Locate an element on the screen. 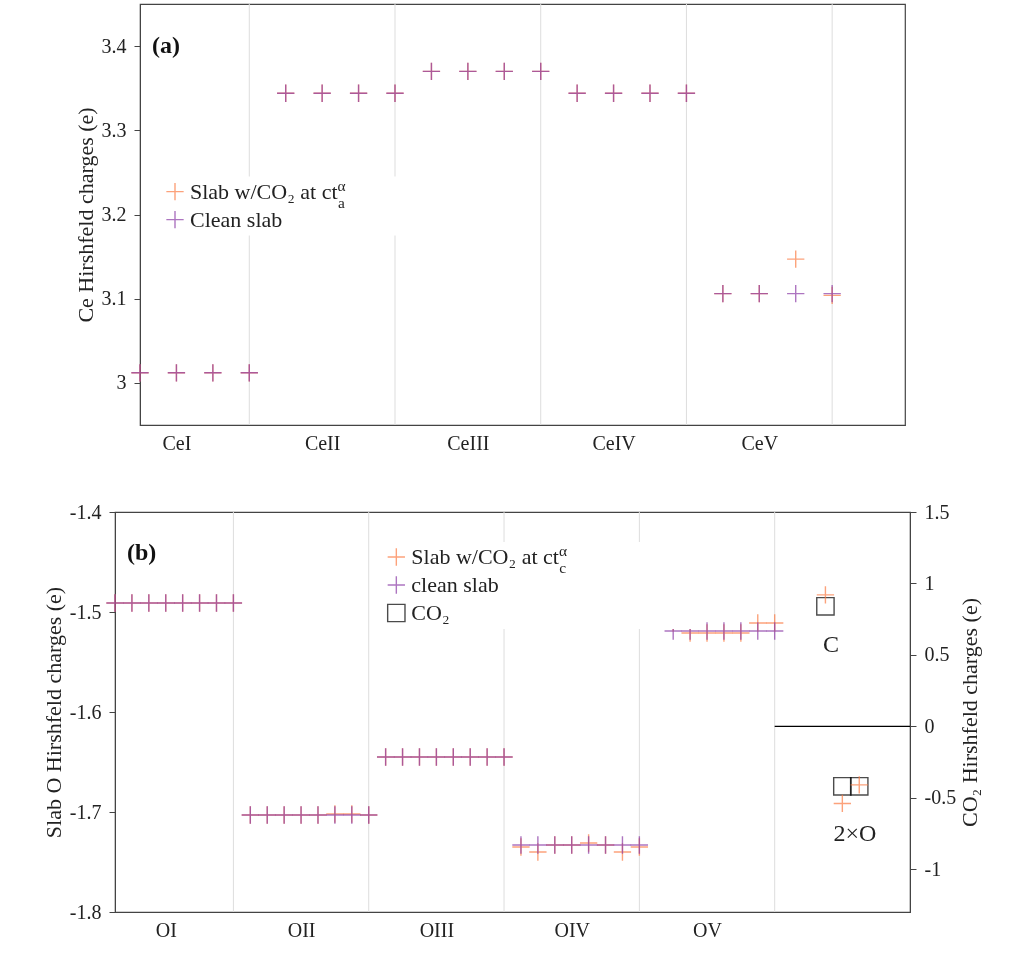 Image resolution: width=1019 pixels, height=958 pixels. y2-axis-title: CO₂ Hirshfeld charges (e) is located at coordinates (970, 712).